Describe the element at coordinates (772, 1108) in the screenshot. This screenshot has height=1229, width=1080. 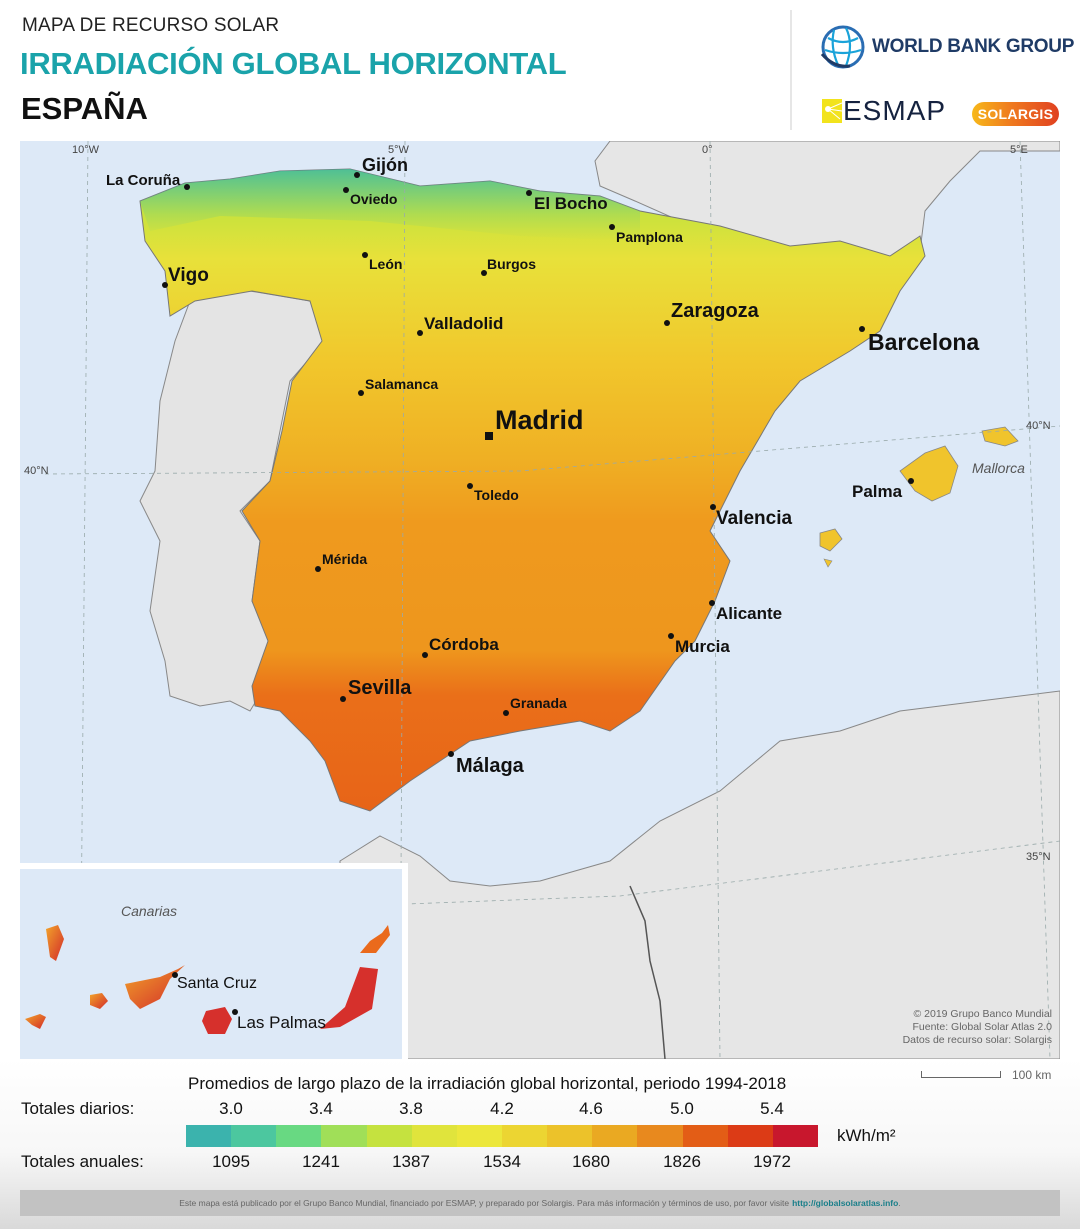
I see `daily-tick: 5.4` at that location.